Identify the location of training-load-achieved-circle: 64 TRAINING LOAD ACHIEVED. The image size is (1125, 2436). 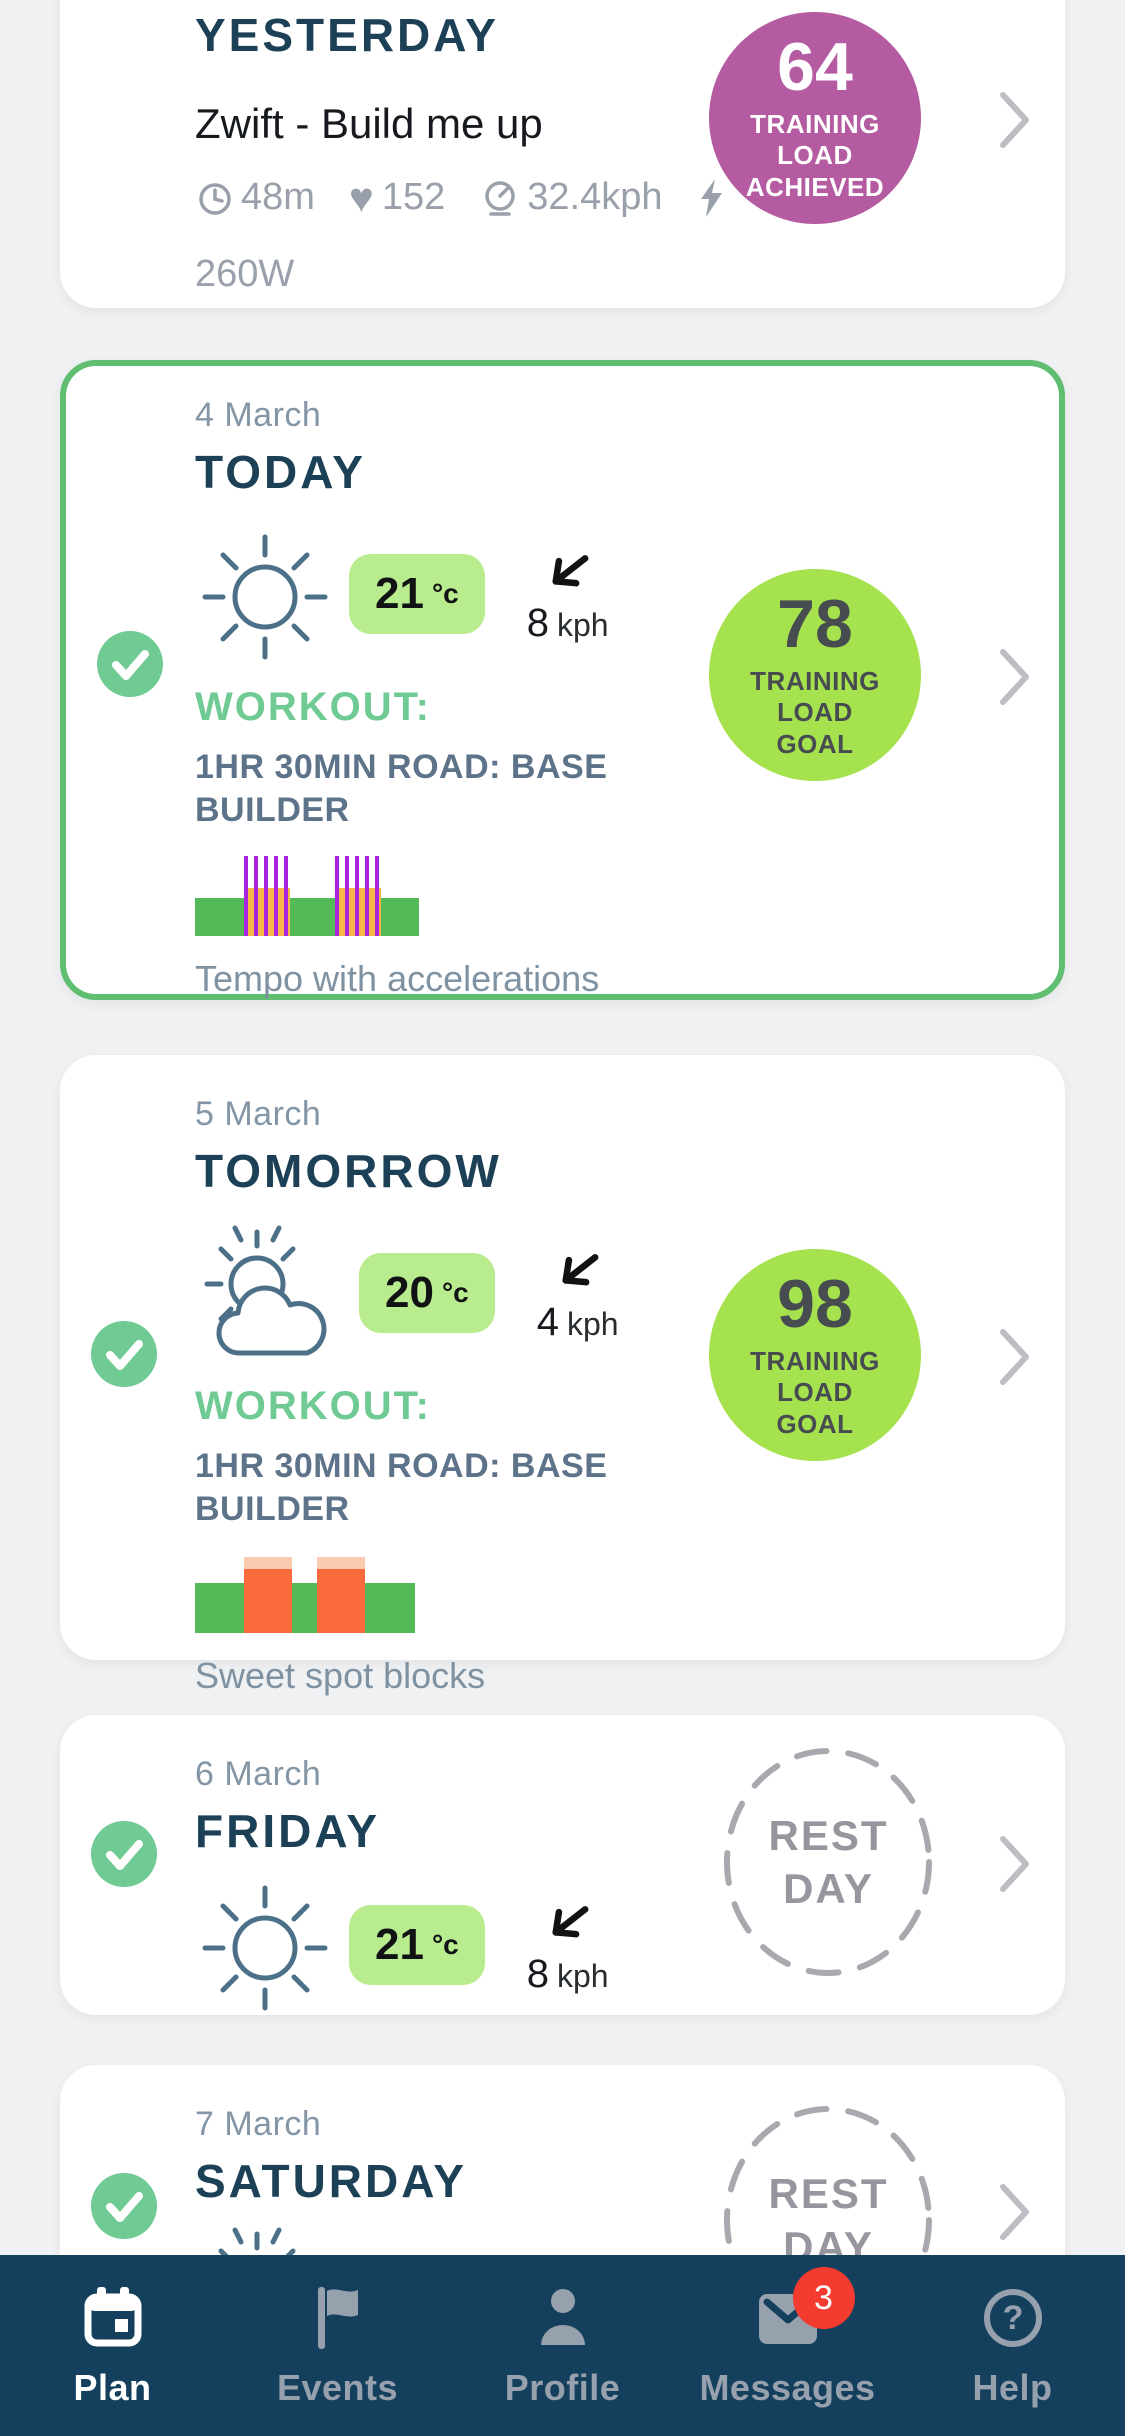
(815, 118).